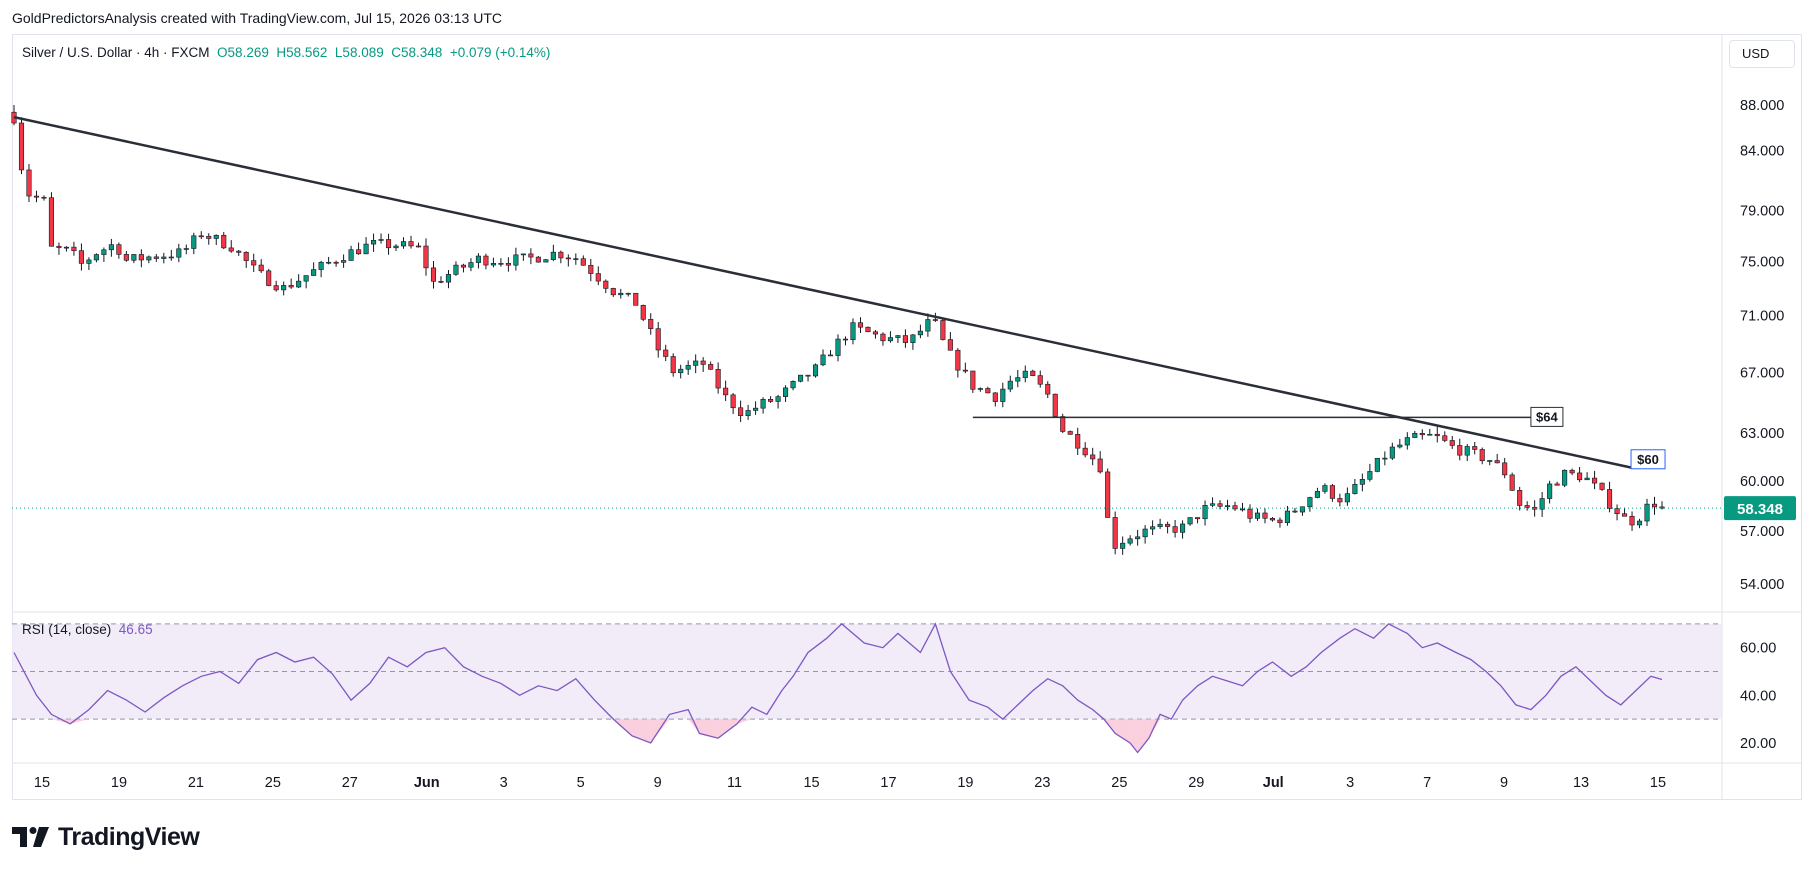 The width and height of the screenshot is (1814, 877). What do you see at coordinates (30, 837) in the screenshot?
I see `tradingview-logo-icon` at bounding box center [30, 837].